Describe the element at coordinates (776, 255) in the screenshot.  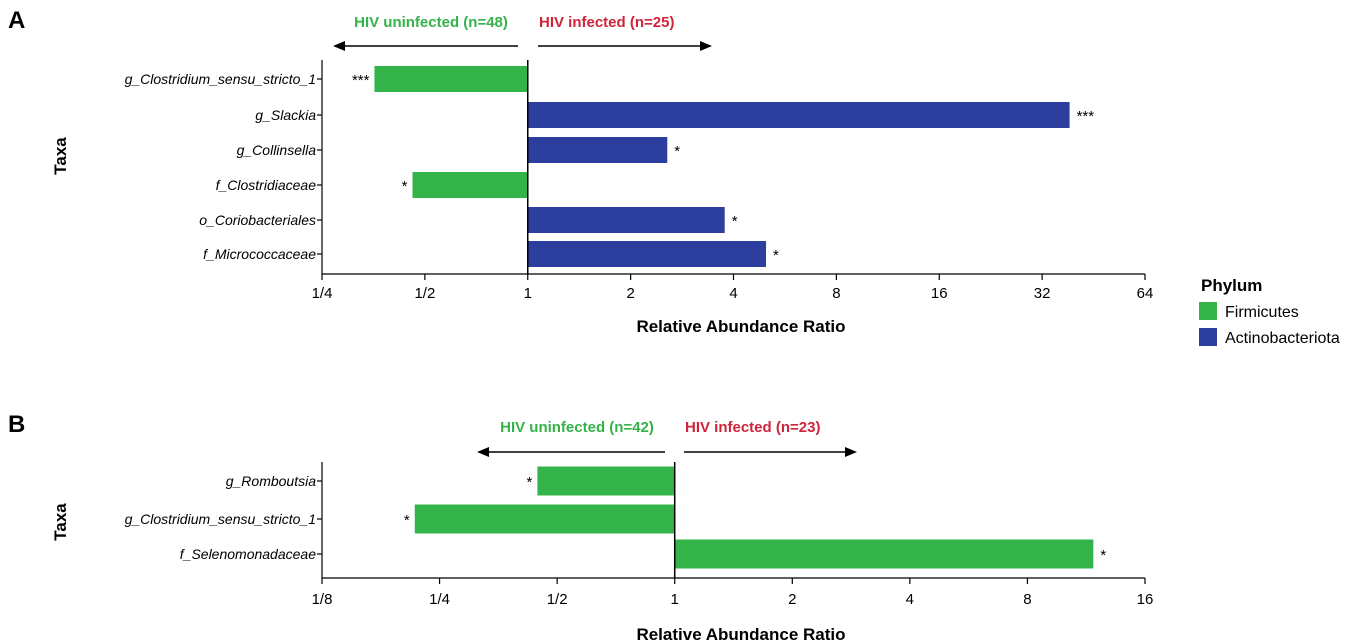
I see `significance-f-micrococcaceae: *` at that location.